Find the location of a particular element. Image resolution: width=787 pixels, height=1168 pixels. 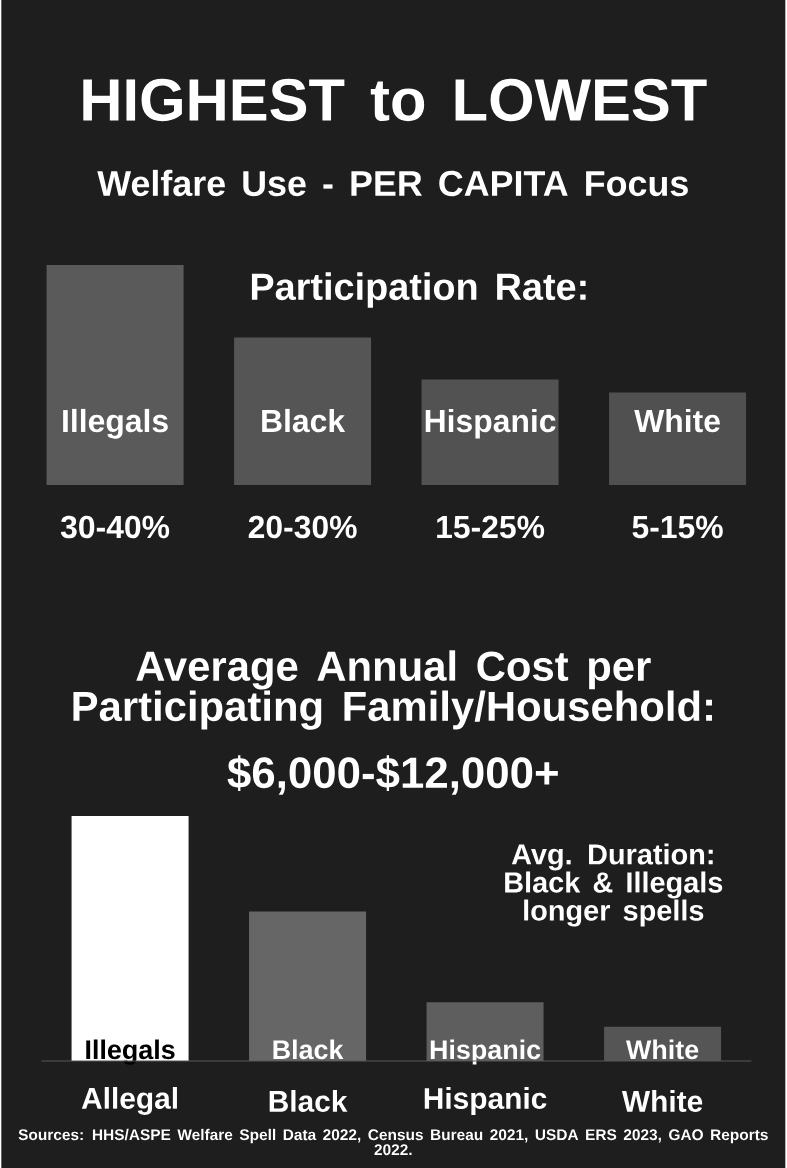

annotation: Avg. Duration: Black & Illegals longer spells is located at coordinates (614, 885).